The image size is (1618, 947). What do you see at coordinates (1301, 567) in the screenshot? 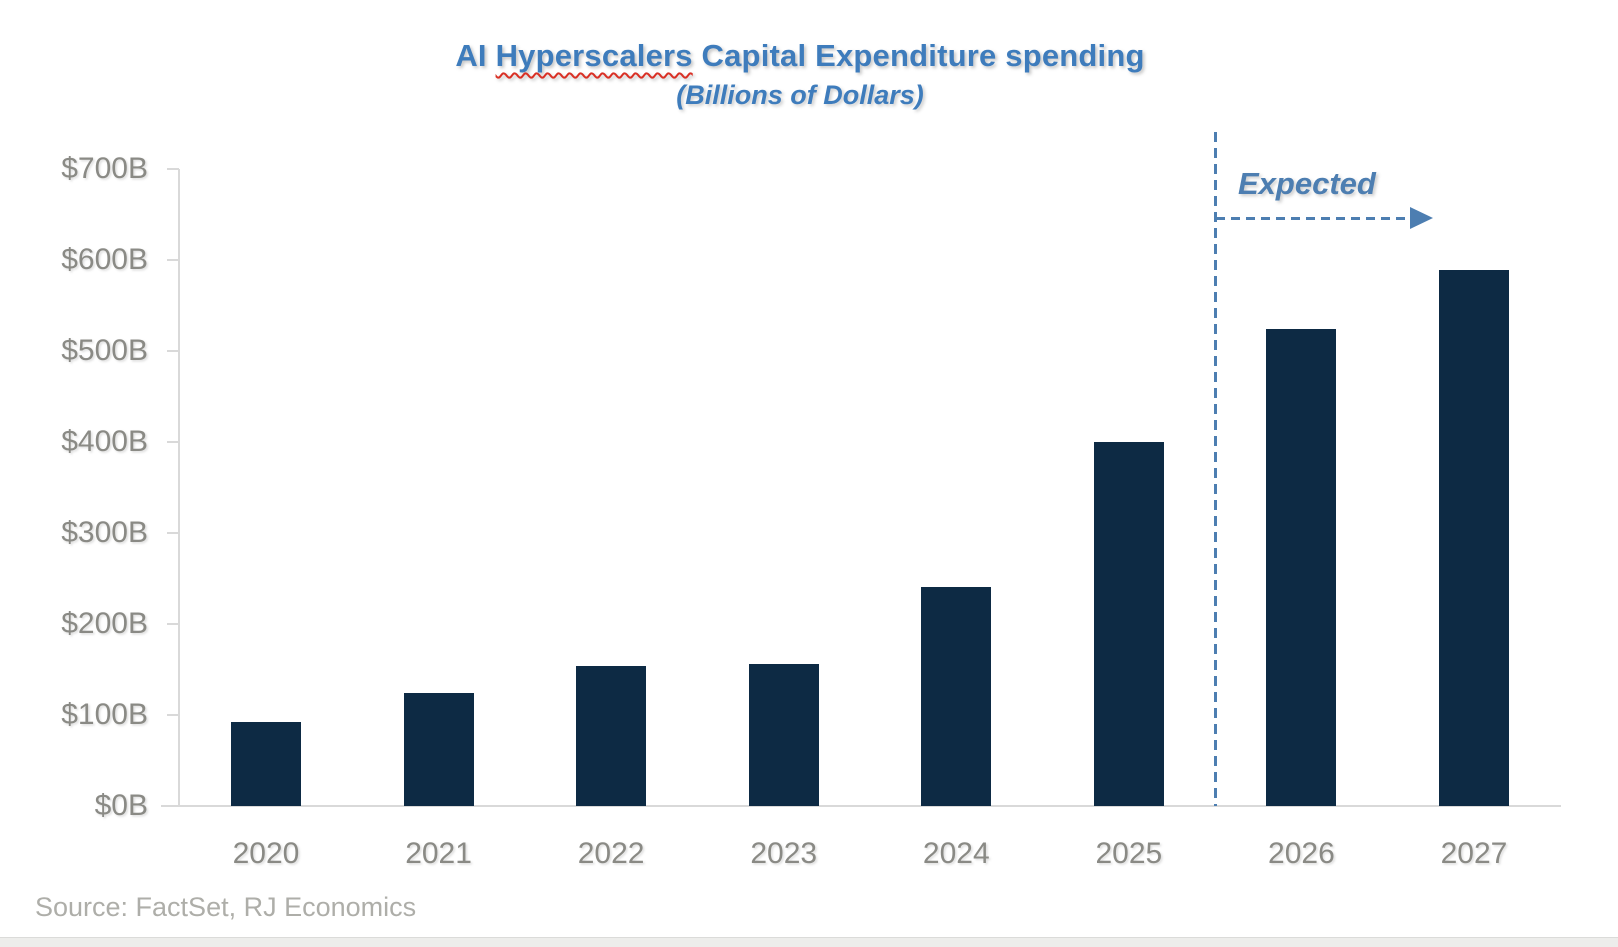
I see `bar-2026` at bounding box center [1301, 567].